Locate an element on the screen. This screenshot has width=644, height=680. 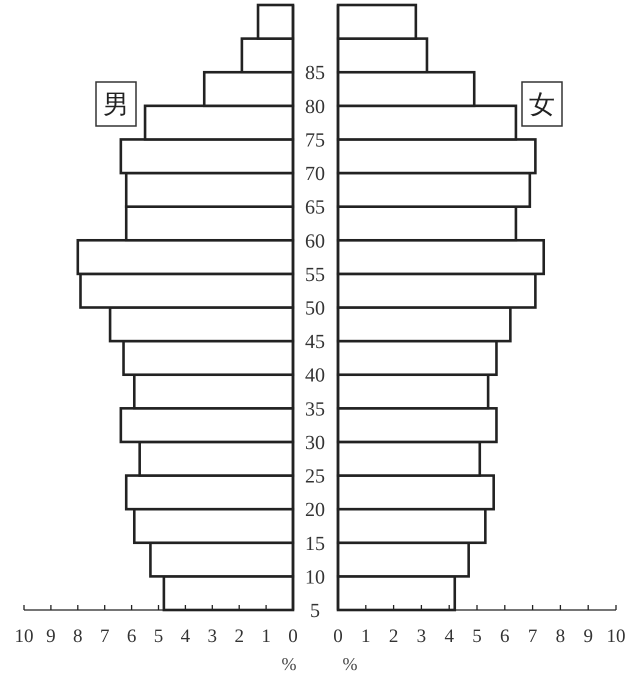
y-tick-label: 70 is located at coordinates (315, 174).